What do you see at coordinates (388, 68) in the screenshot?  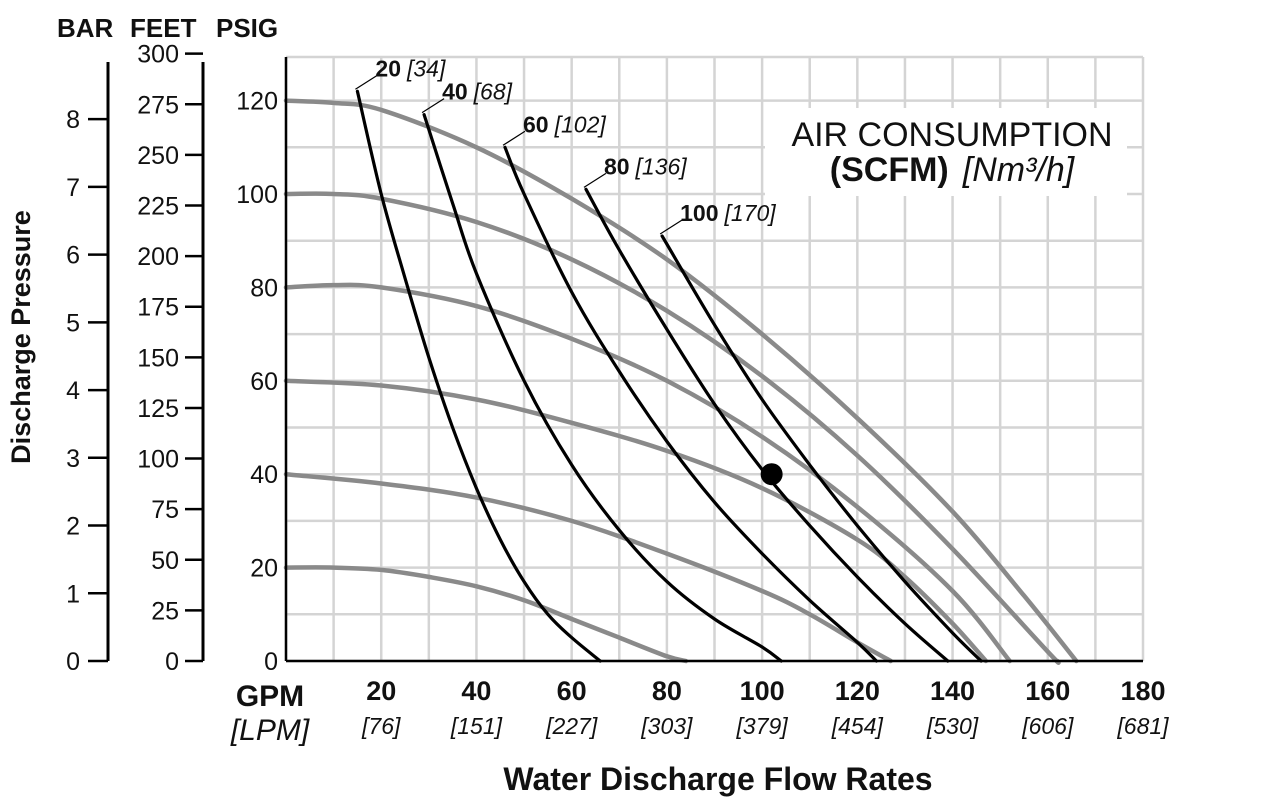 I see `air-label-scfm: 20` at bounding box center [388, 68].